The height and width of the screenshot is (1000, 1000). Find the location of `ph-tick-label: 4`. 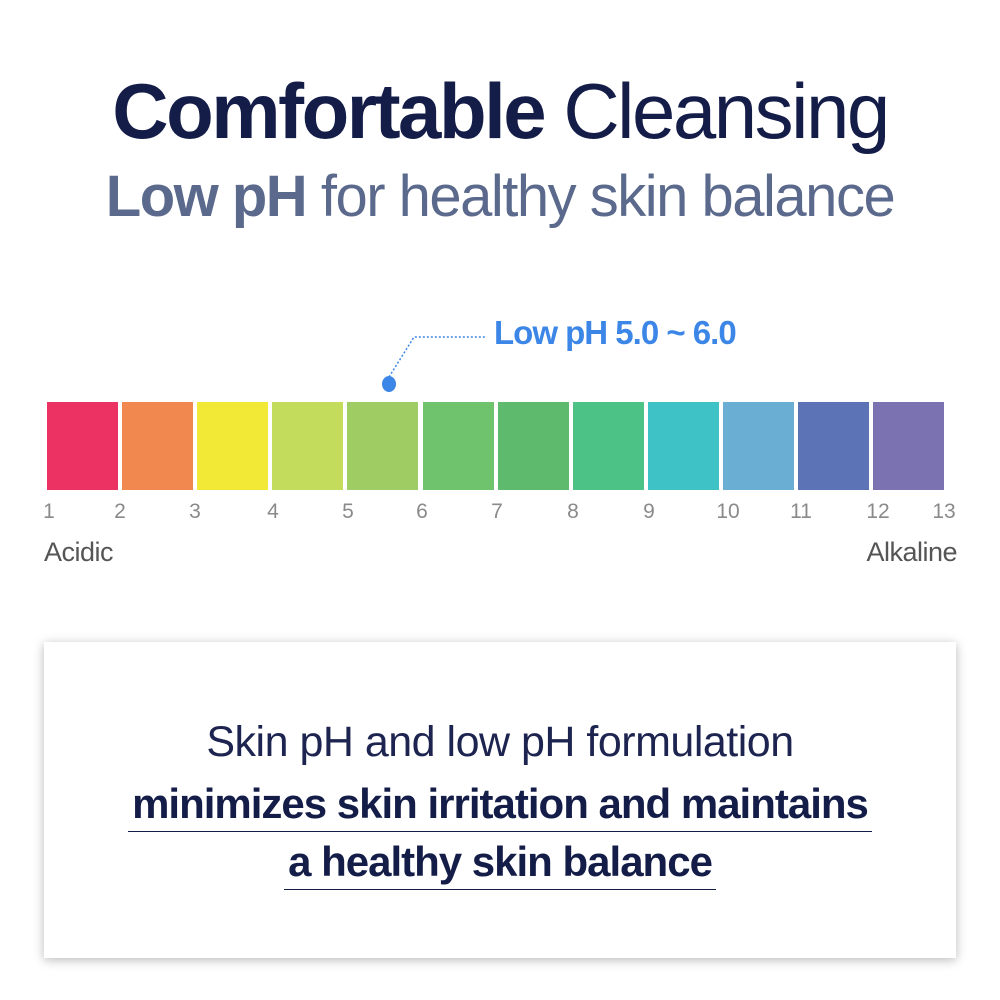

ph-tick-label: 4 is located at coordinates (273, 511).